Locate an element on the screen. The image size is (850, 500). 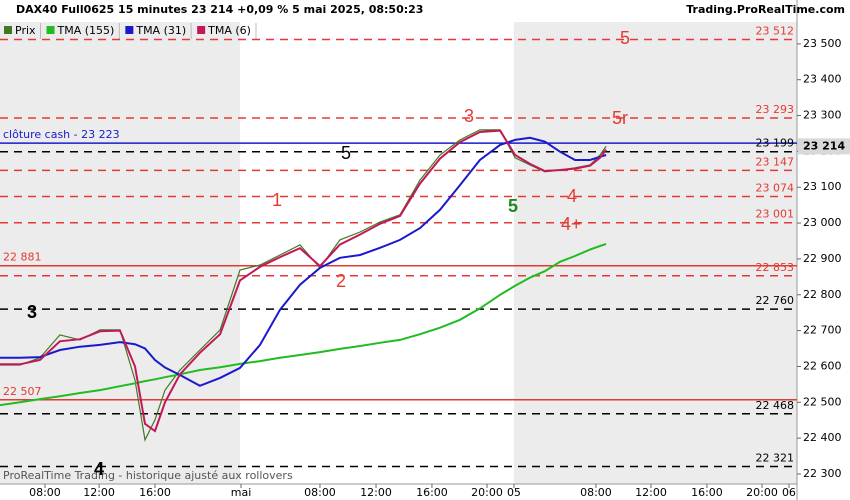
level-label: 22 468 is located at coordinates (775, 405).